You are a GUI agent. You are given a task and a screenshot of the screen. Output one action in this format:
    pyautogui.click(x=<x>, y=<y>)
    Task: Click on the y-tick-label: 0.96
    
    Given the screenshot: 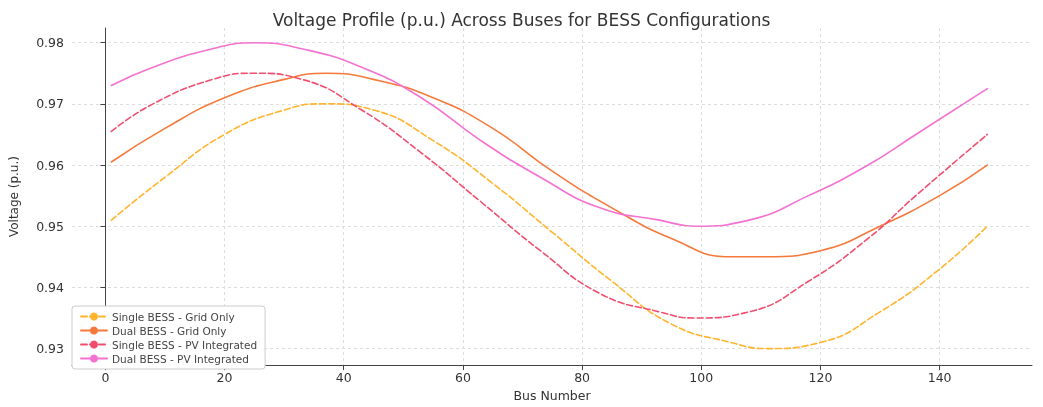 What is the action you would take?
    pyautogui.click(x=50, y=165)
    